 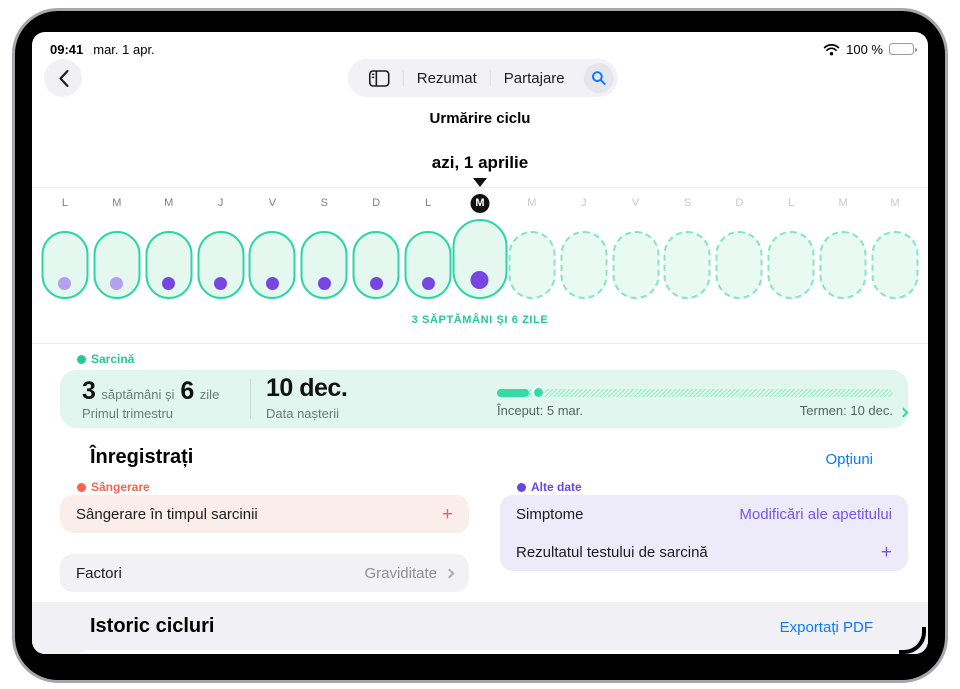 I want to click on factors-value: Graviditate, so click(x=400, y=573).